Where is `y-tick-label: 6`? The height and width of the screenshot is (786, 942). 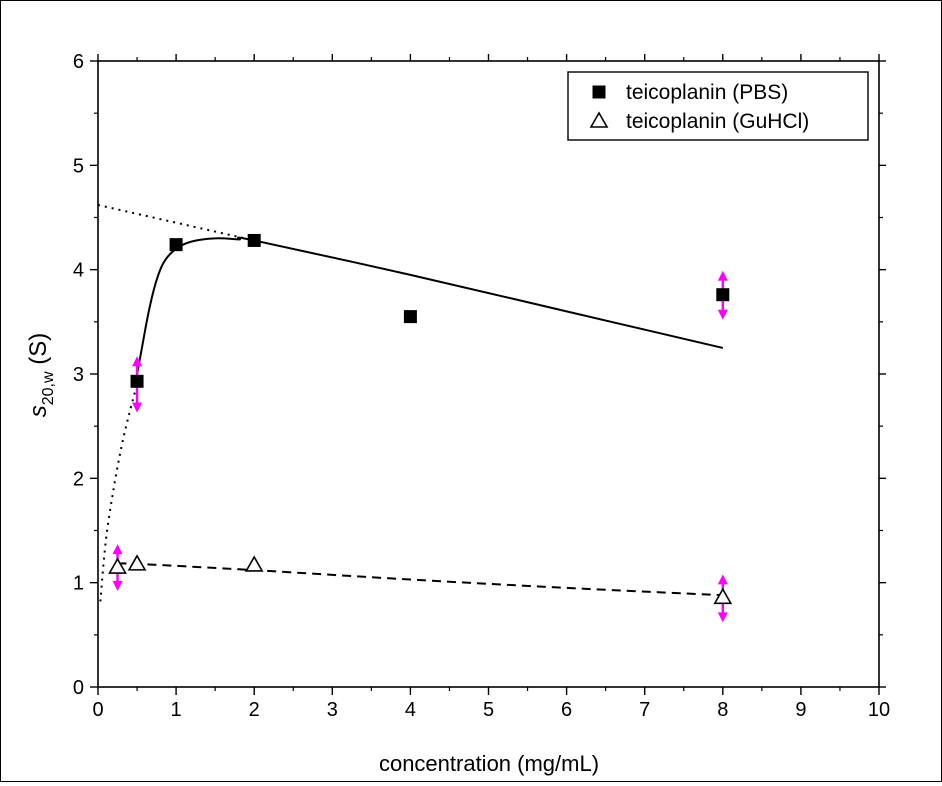
y-tick-label: 6 is located at coordinates (78, 62).